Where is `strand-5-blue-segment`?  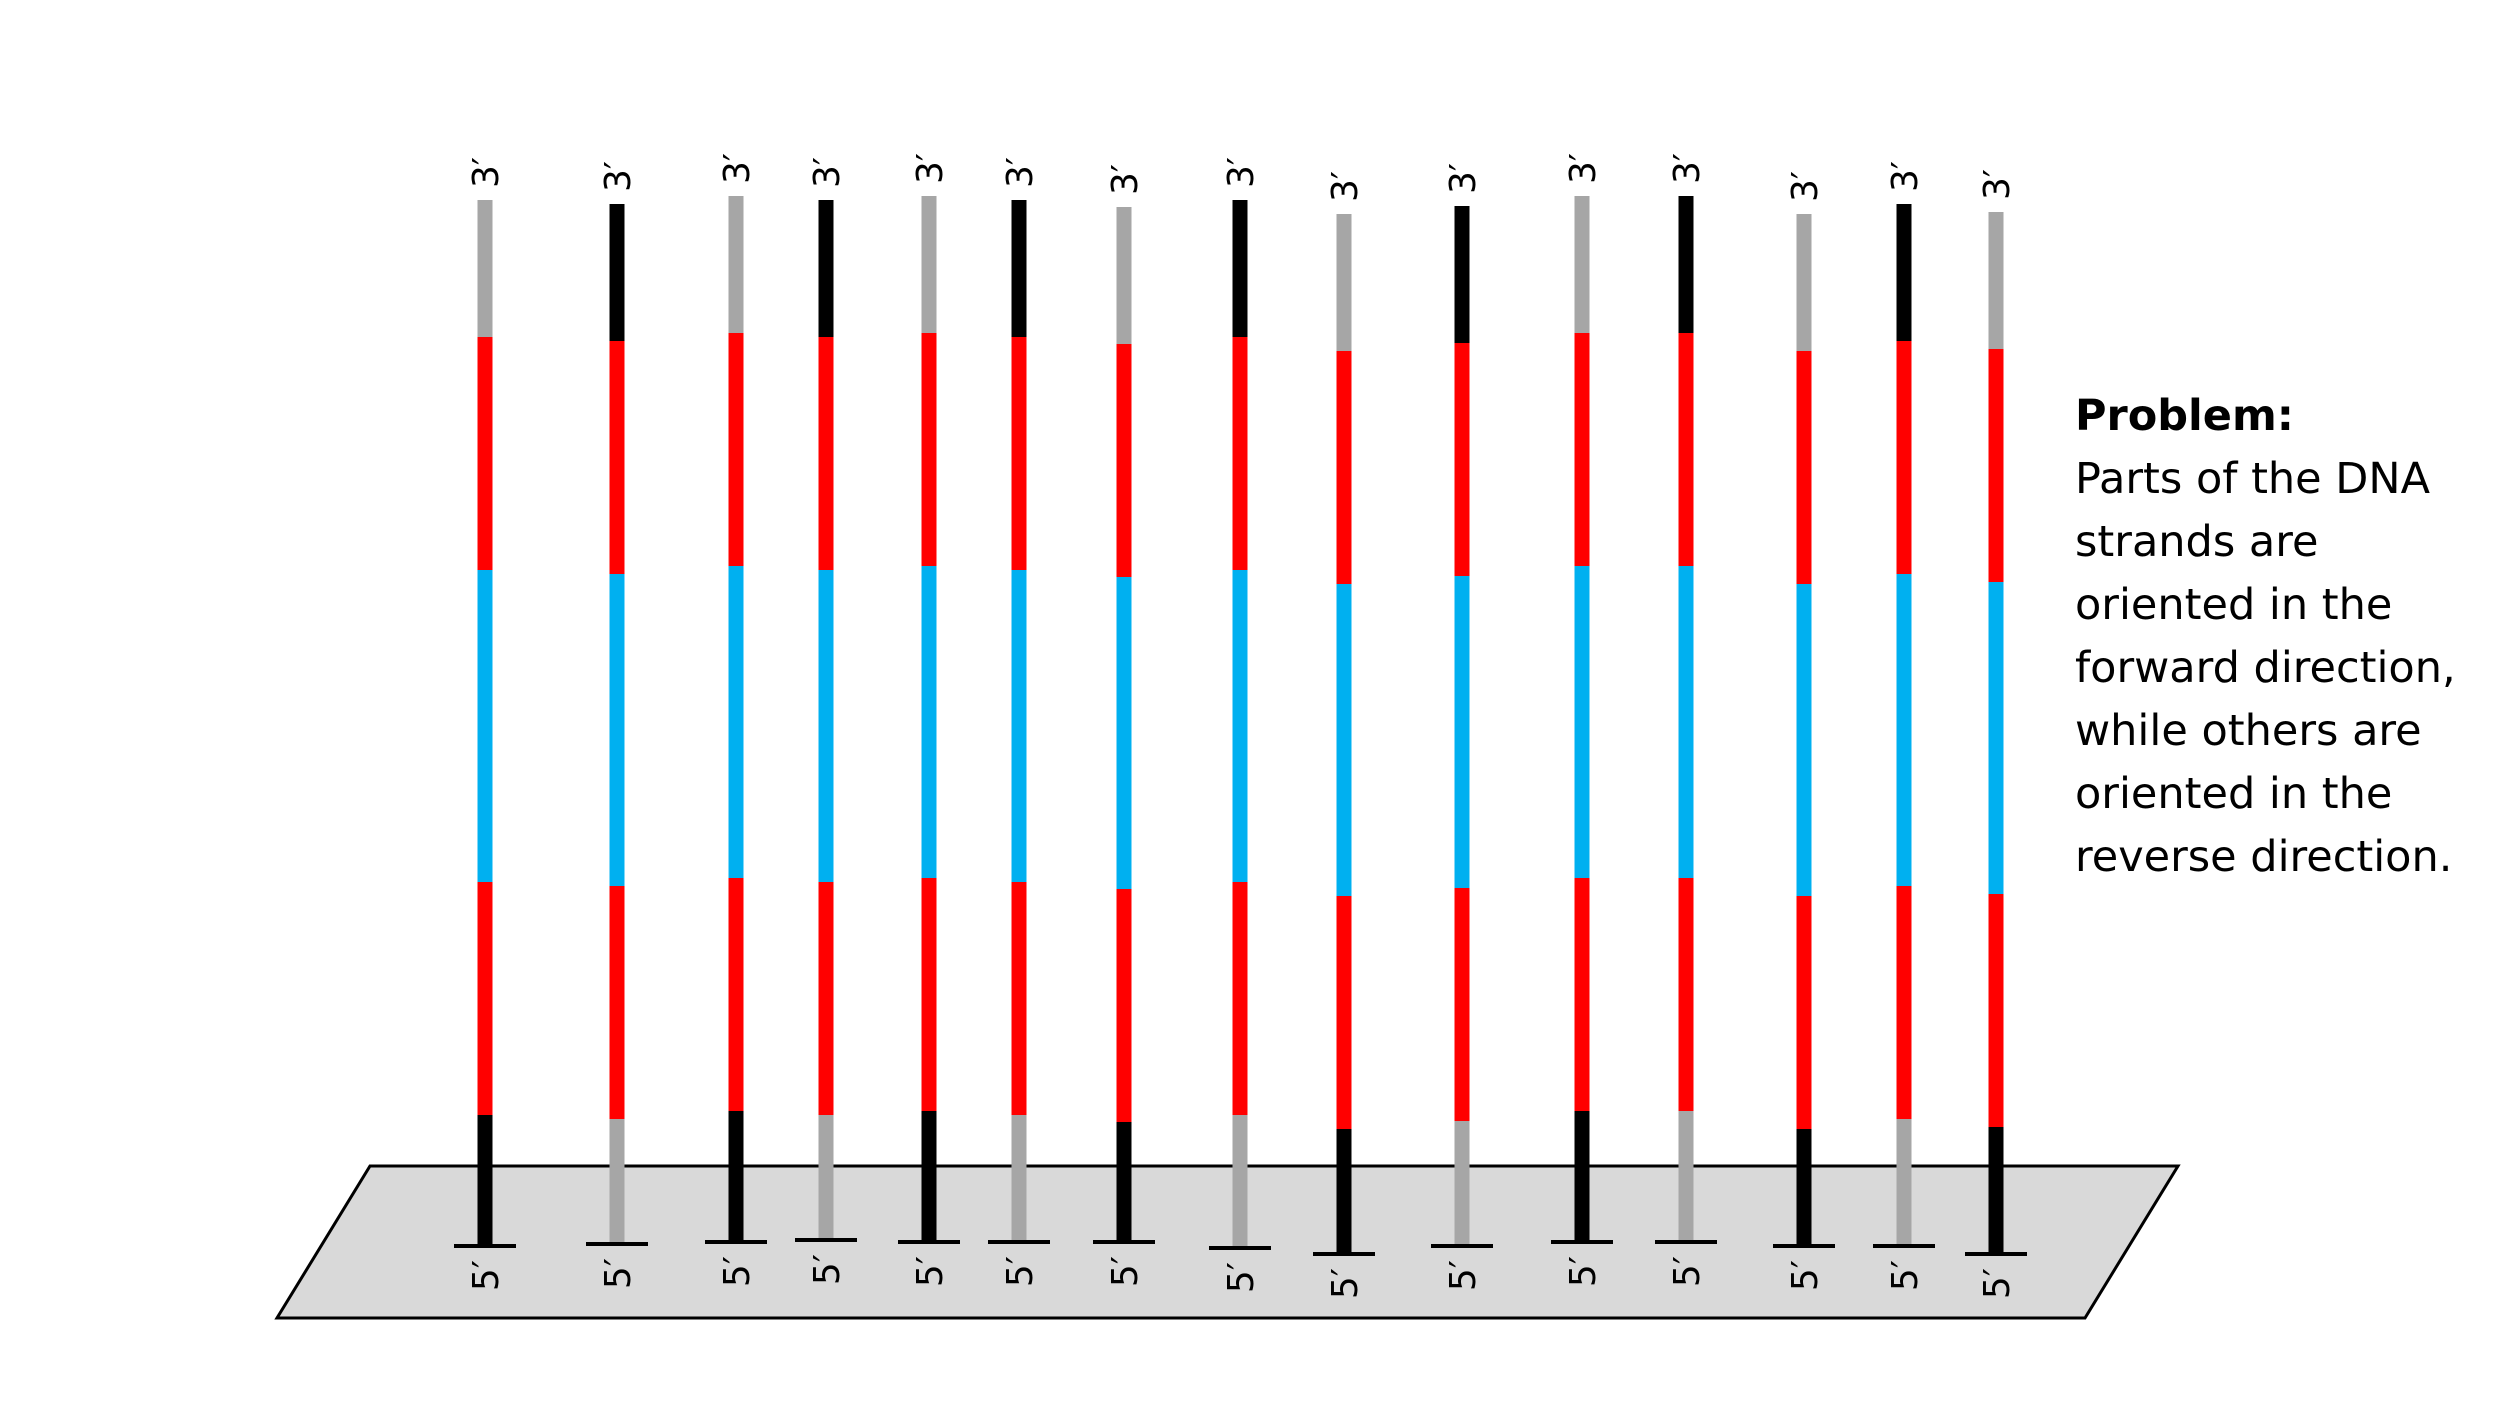 strand-5-blue-segment is located at coordinates (929, 722).